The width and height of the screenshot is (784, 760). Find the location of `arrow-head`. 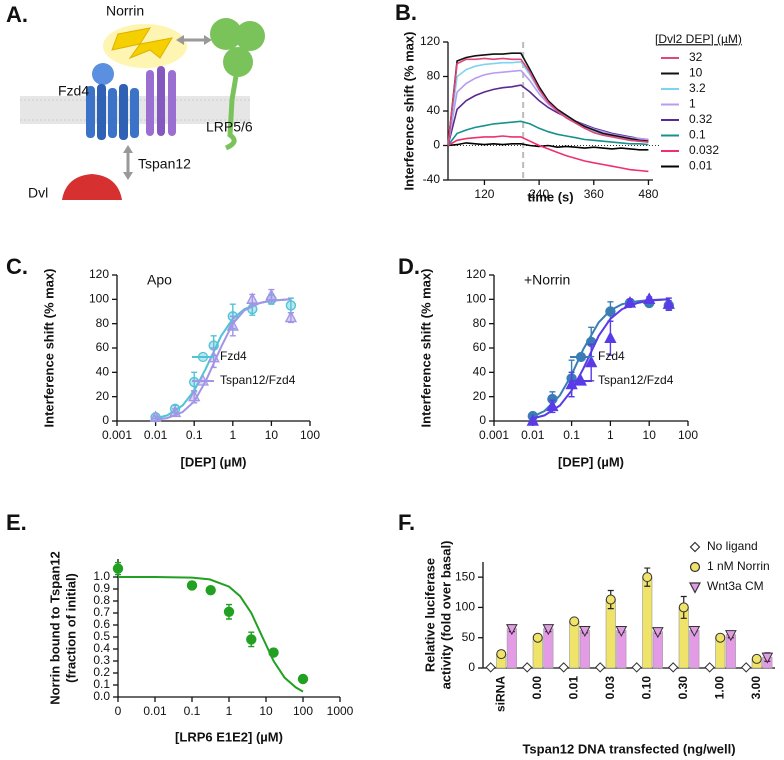

arrow-head is located at coordinates (208, 40).